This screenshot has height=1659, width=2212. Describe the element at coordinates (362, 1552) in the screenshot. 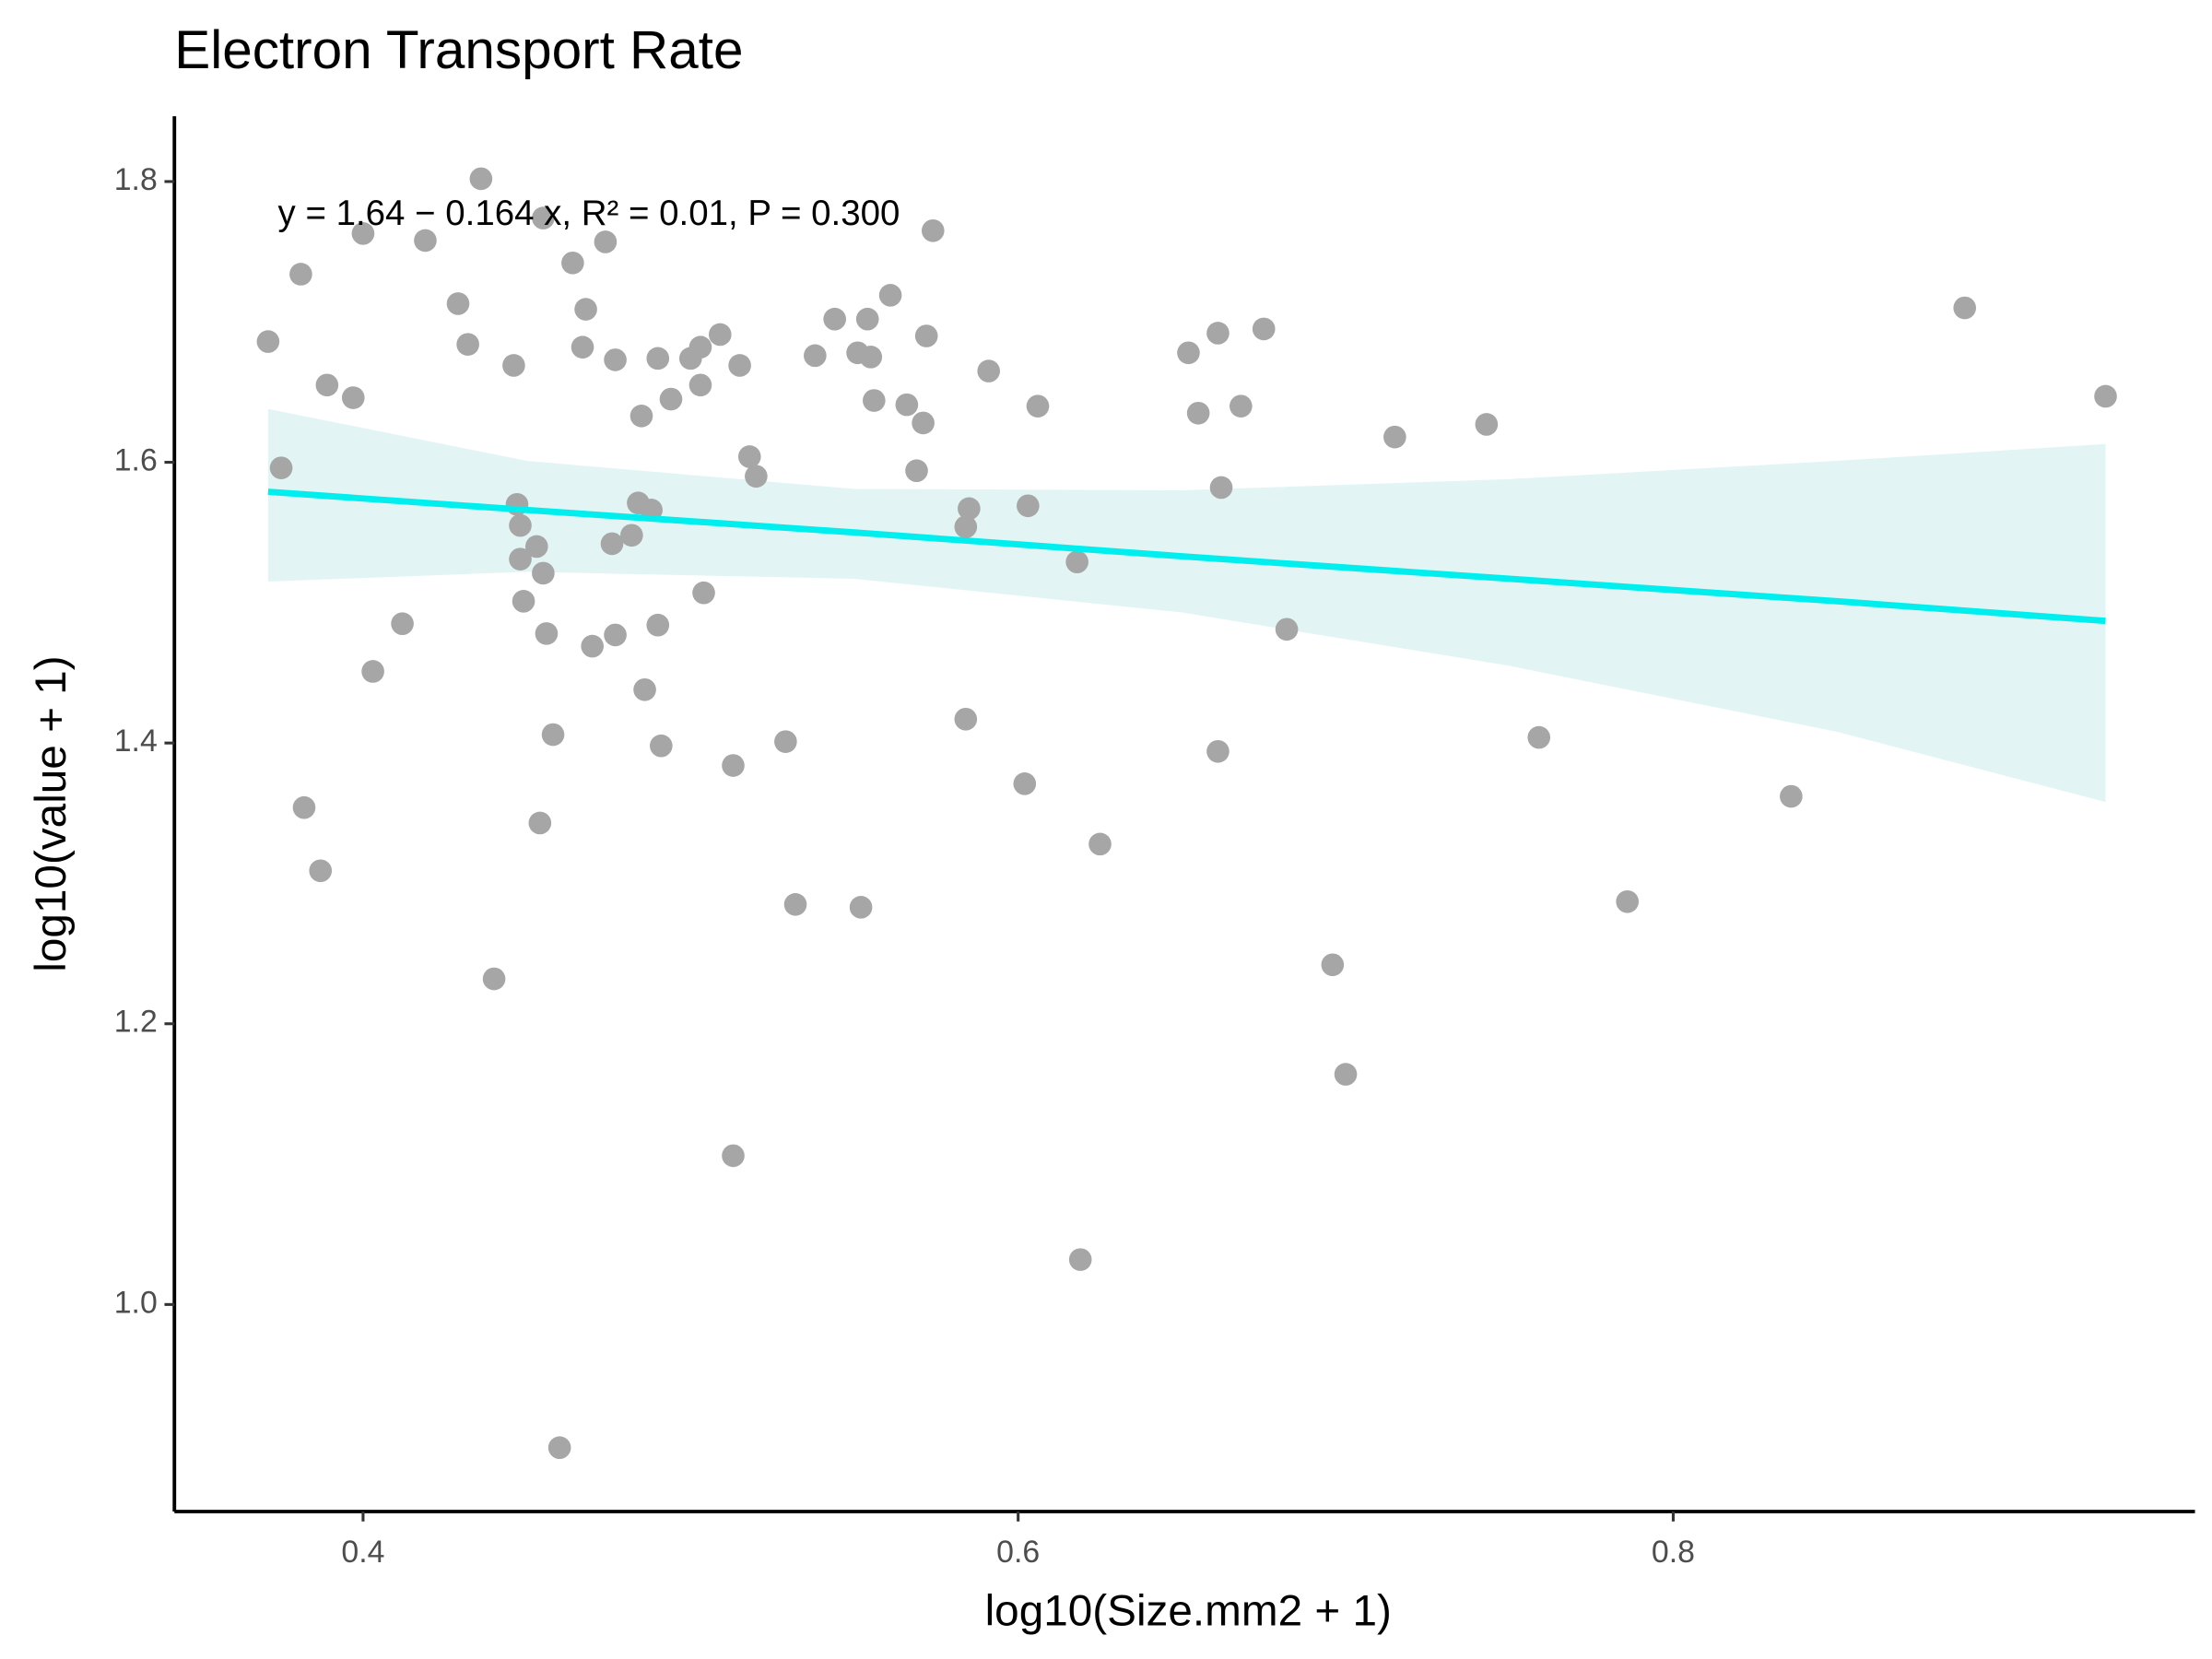

I see `x-tick-label: 0.4` at that location.